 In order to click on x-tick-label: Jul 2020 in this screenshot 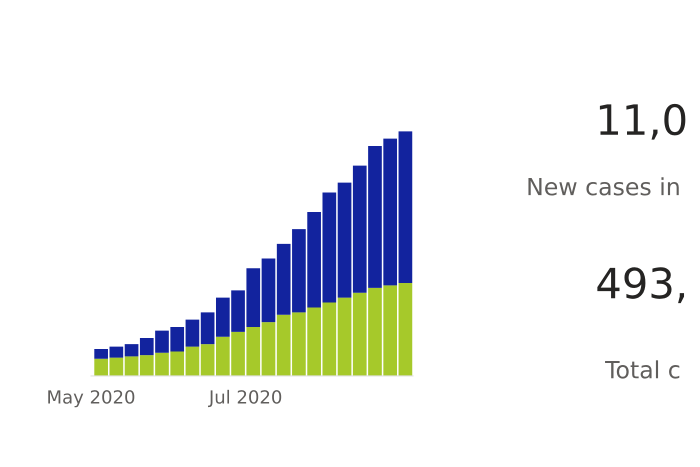, I will do `click(245, 399)`.